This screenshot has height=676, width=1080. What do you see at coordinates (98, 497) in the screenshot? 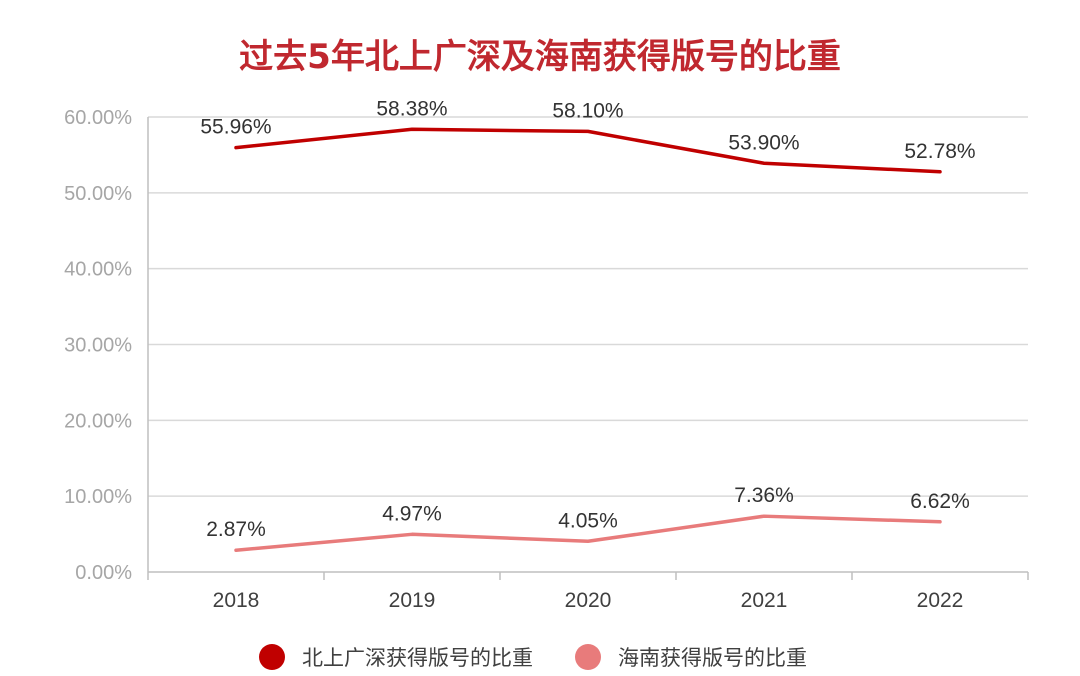
I see `y-tick-label: 10.00%` at bounding box center [98, 497].